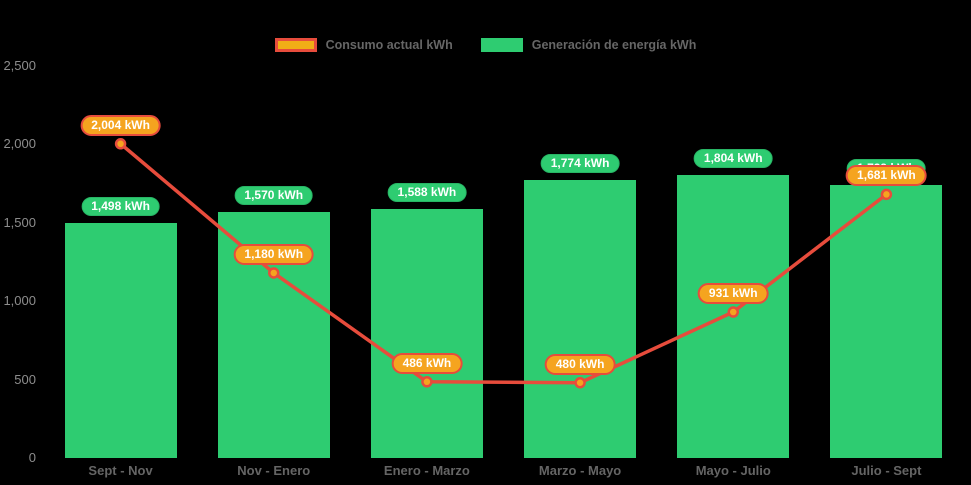 The height and width of the screenshot is (485, 971). Describe the element at coordinates (886, 470) in the screenshot. I see `x-axis-category-label: Julio - Sept` at that location.